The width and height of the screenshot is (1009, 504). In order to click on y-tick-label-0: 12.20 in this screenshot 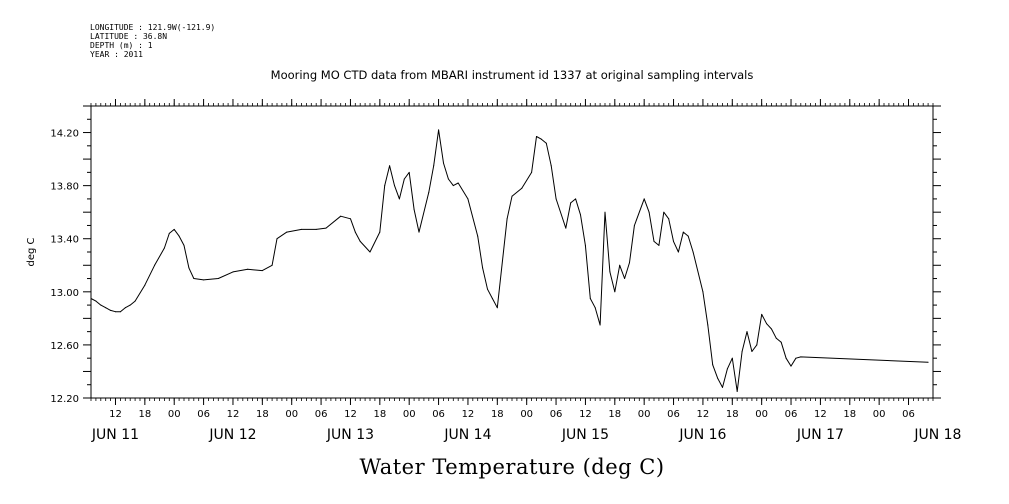, I will do `click(64, 399)`.